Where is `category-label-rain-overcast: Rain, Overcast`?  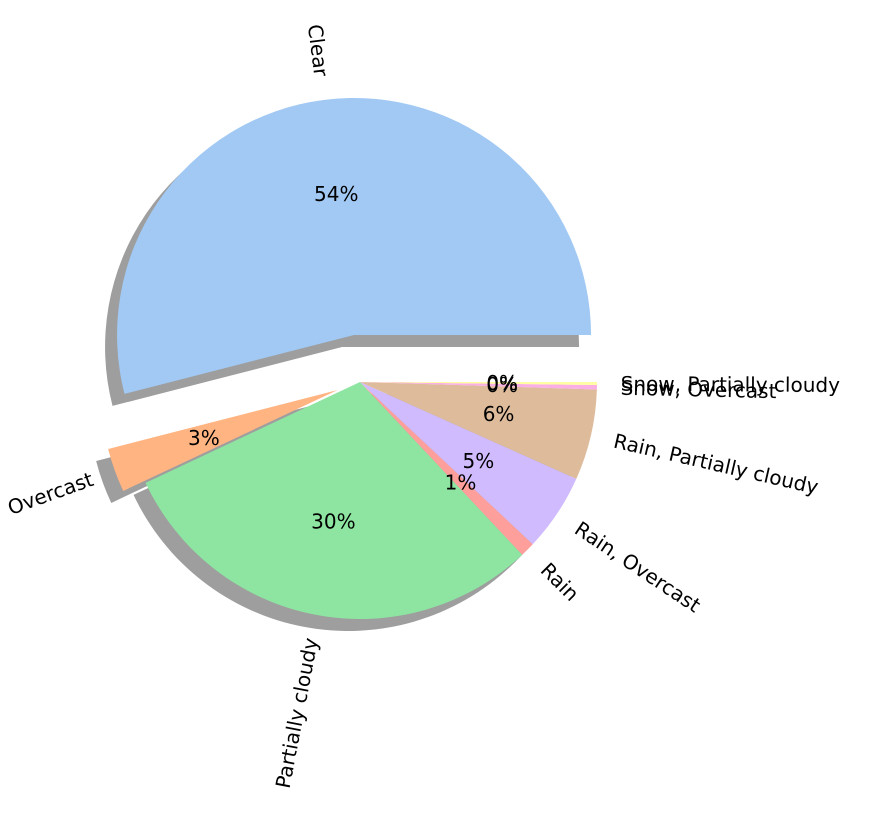 category-label-rain-overcast: Rain, Overcast is located at coordinates (637, 567).